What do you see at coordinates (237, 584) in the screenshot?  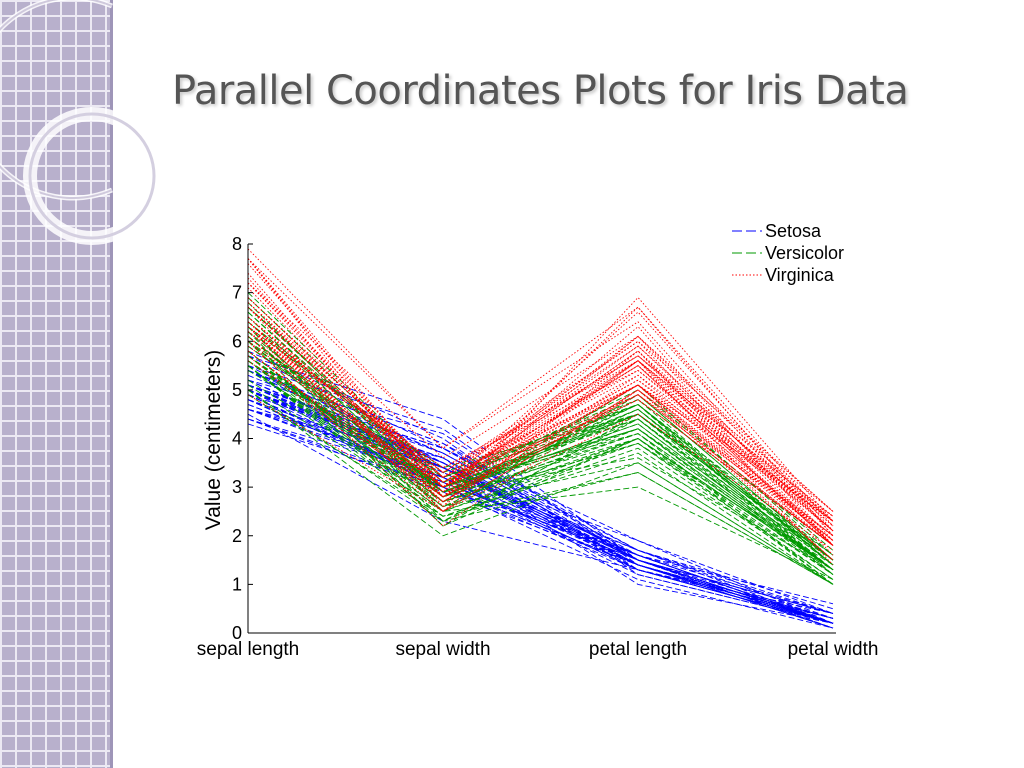 I see `y-tick-label: 1` at bounding box center [237, 584].